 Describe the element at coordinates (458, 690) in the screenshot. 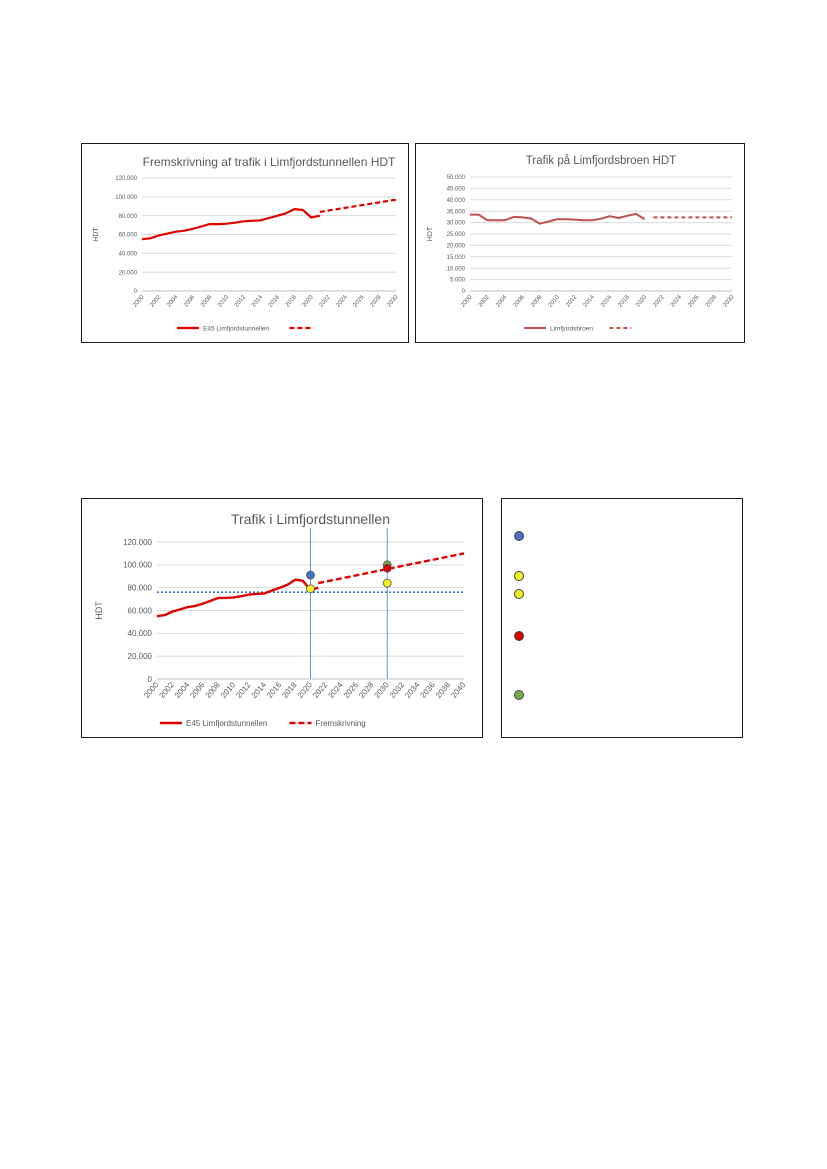

I see `x-tick-label: 2040` at that location.